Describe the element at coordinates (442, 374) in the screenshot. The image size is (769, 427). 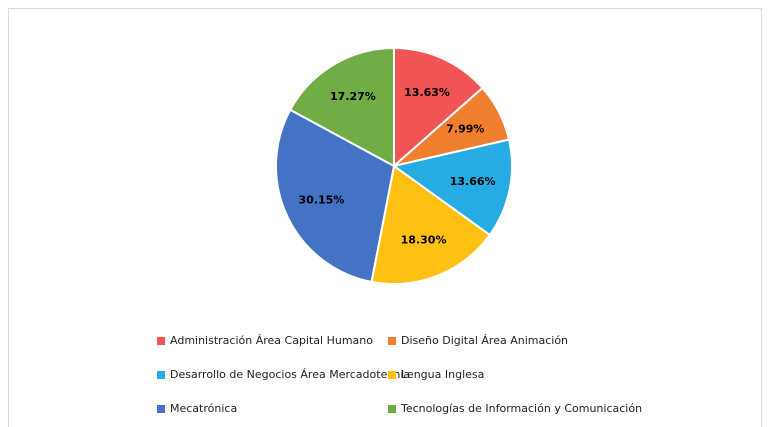
I see `legend-label: Lengua Inglesa` at that location.